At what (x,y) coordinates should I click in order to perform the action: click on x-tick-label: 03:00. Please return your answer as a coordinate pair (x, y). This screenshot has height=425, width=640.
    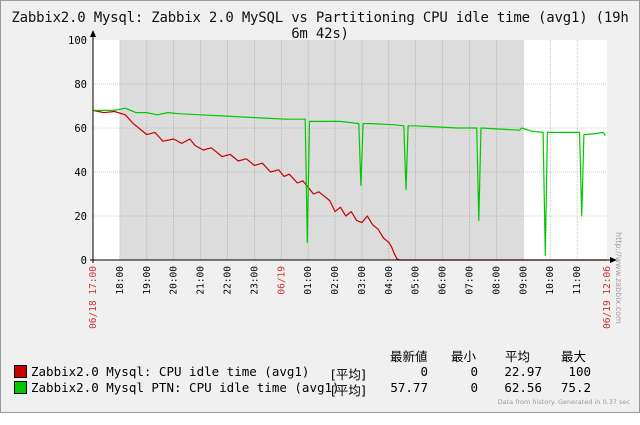
    Looking at the image, I should click on (362, 280).